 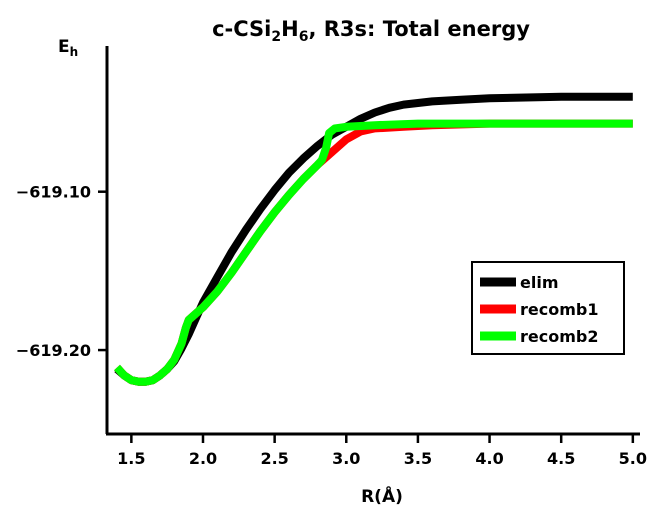 What do you see at coordinates (559, 336) in the screenshot?
I see `legend-label-recomb2: recomb2` at bounding box center [559, 336].